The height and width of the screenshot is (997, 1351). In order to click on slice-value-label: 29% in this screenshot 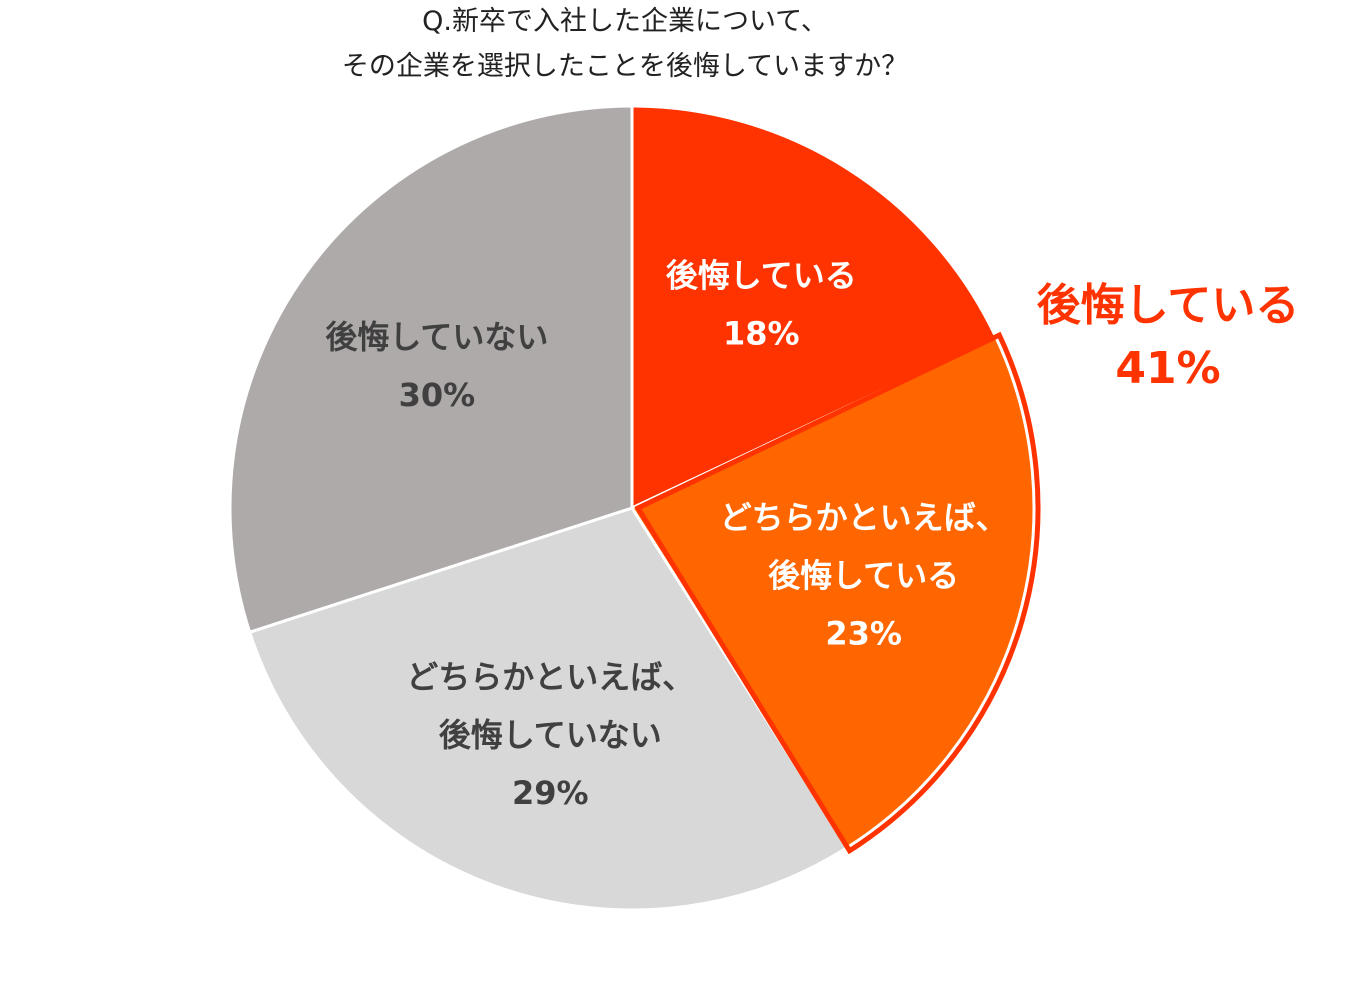, I will do `click(550, 793)`.